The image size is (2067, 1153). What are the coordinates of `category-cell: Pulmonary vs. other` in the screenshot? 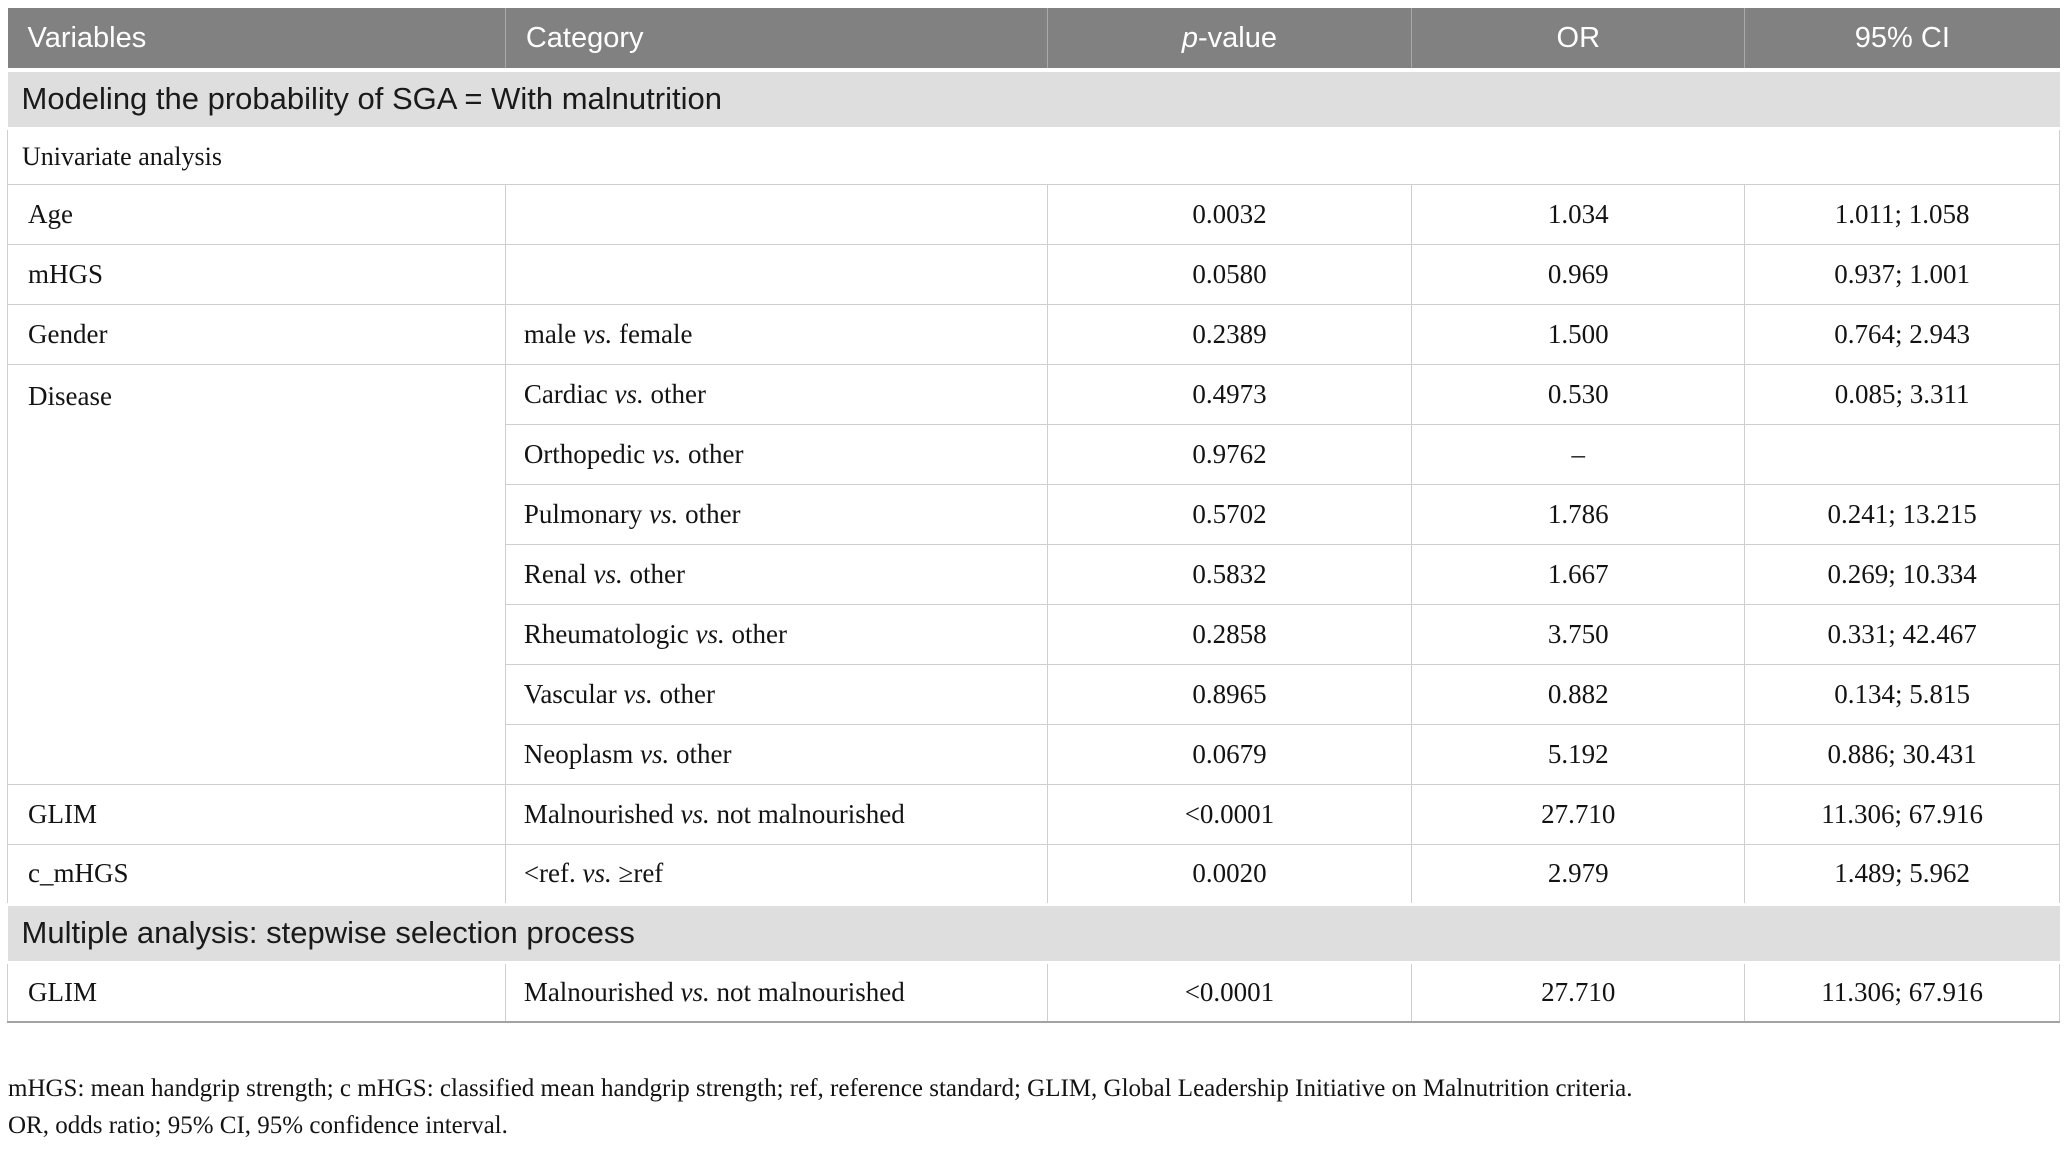 It's located at (776, 514).